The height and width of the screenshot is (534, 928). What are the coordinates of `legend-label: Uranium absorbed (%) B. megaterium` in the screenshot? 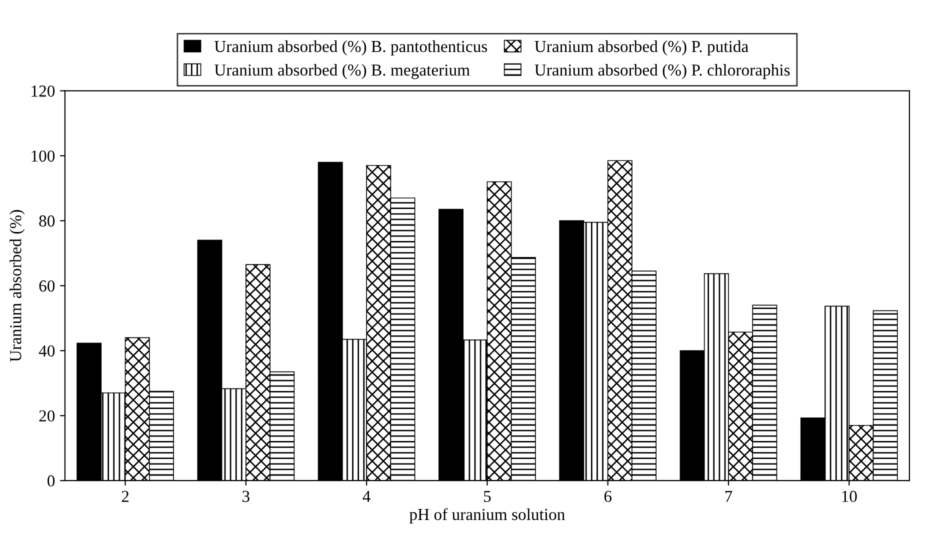 It's located at (342, 72).